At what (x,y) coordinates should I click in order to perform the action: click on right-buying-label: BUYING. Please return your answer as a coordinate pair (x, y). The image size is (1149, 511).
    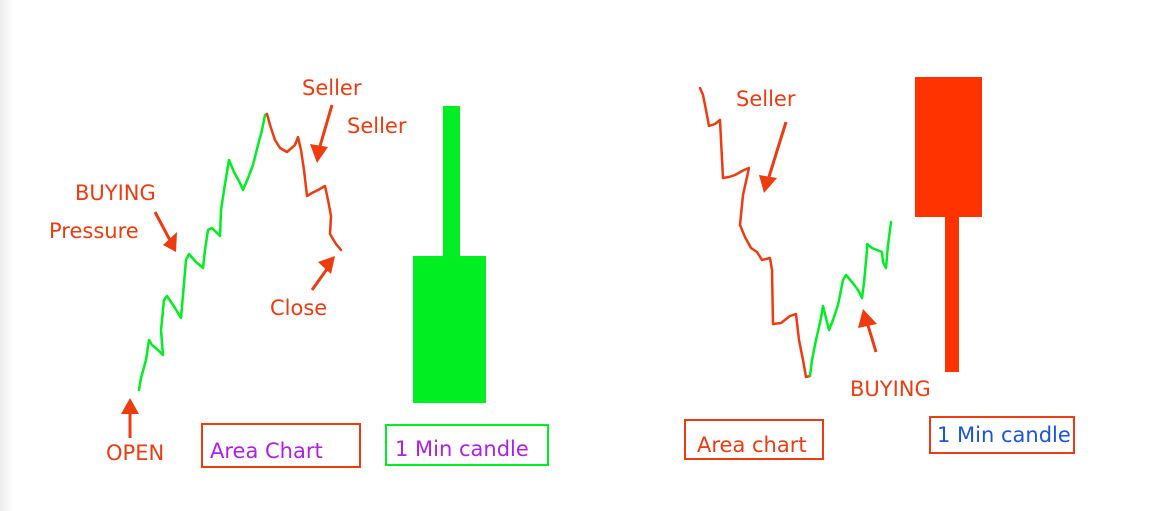
    Looking at the image, I should click on (890, 389).